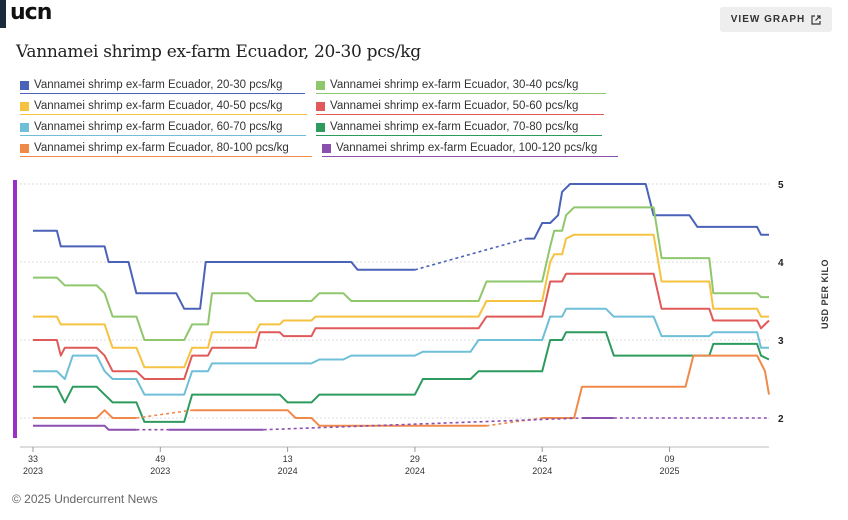 This screenshot has width=848, height=520. What do you see at coordinates (781, 263) in the screenshot?
I see `y-tick-label: 4` at bounding box center [781, 263].